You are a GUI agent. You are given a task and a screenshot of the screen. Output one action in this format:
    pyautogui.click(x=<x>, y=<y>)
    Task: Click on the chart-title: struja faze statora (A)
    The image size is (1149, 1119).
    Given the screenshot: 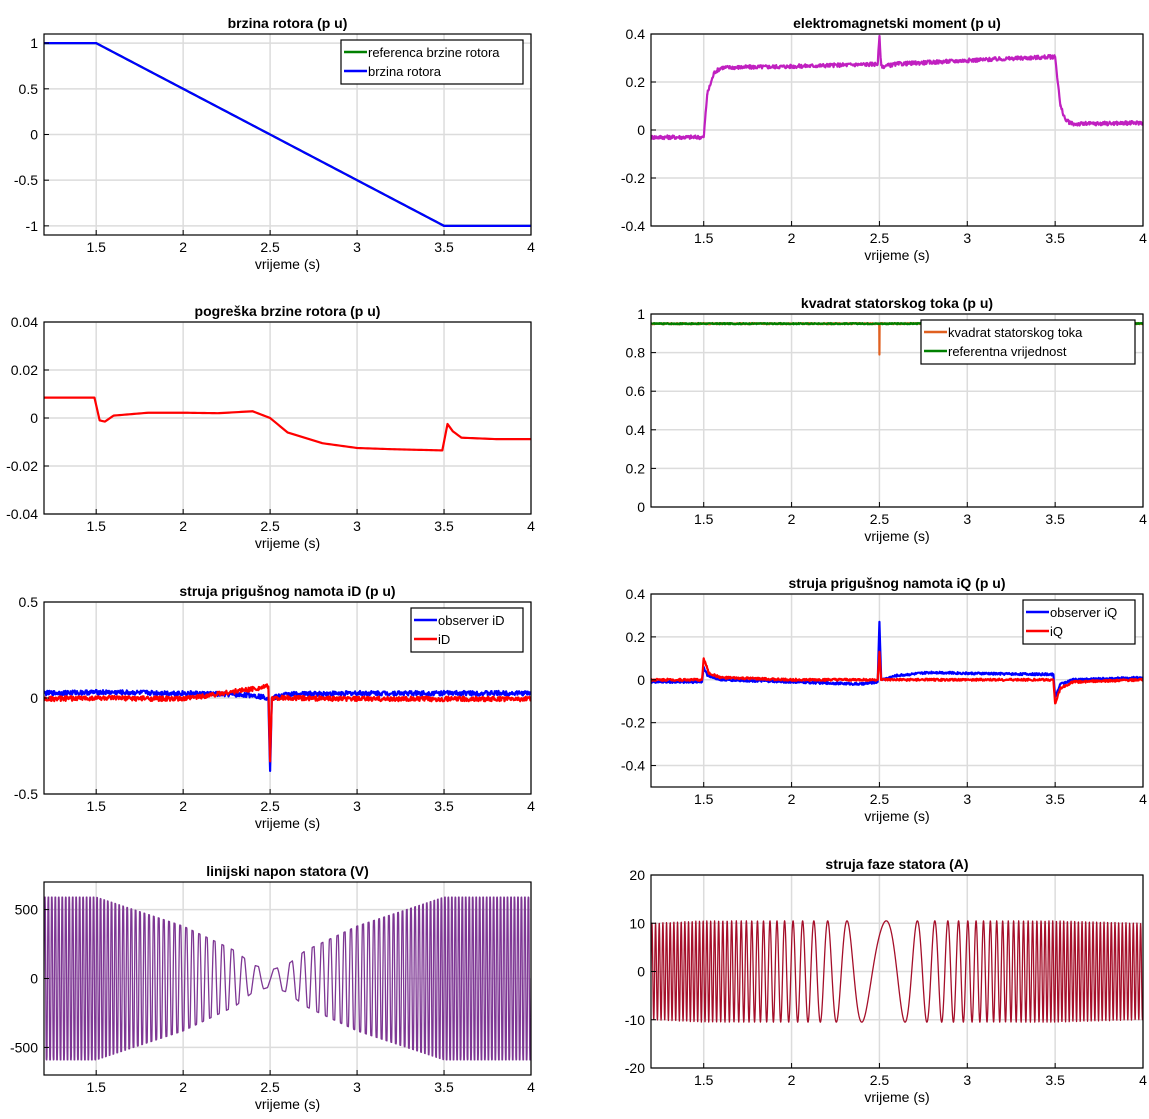 What is the action you would take?
    pyautogui.click(x=896, y=864)
    